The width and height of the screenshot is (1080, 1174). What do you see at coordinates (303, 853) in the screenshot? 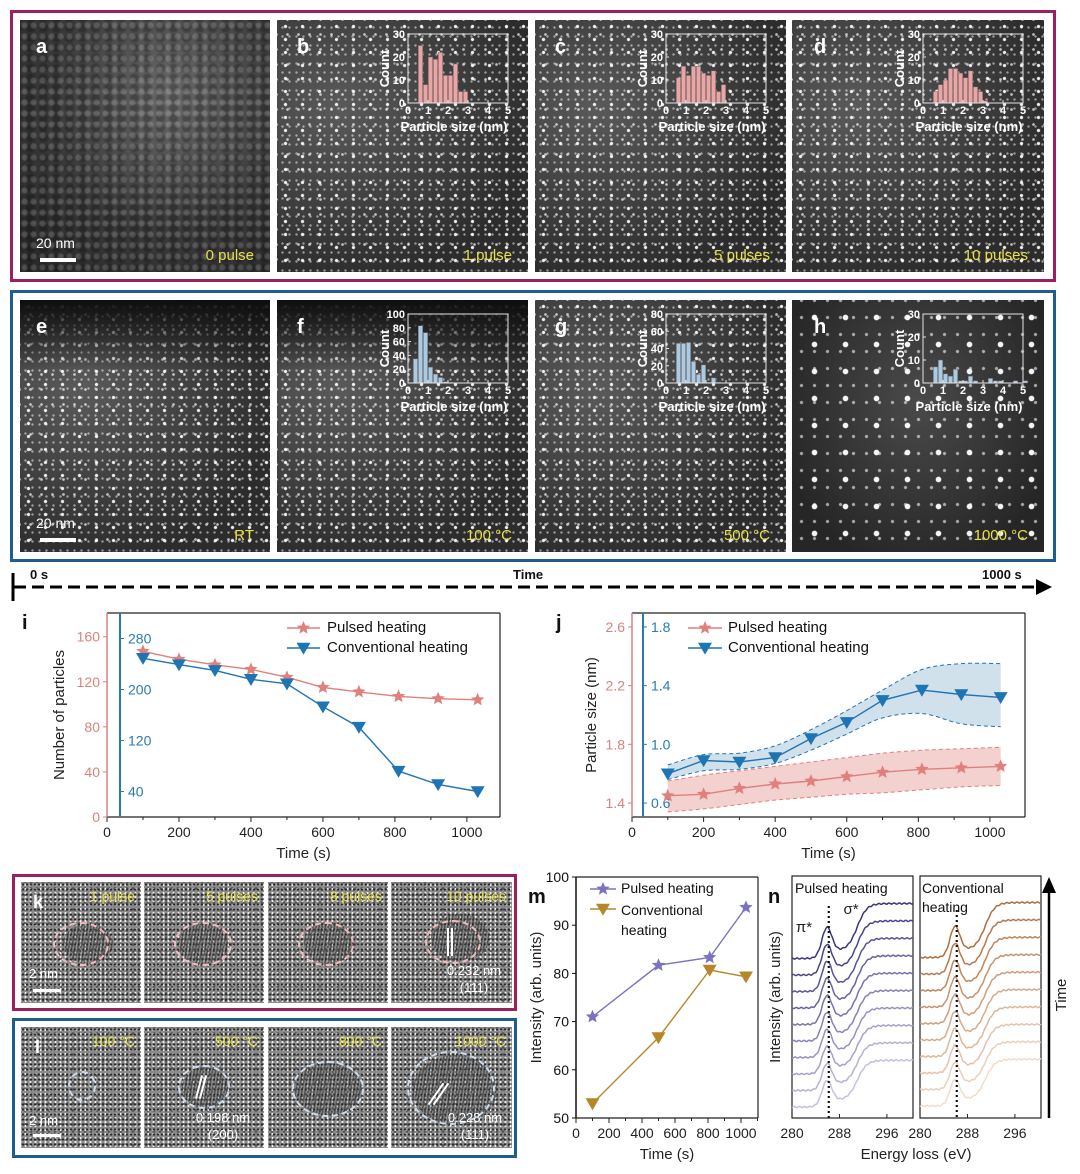
I see `x-axis-label: Time (s)` at bounding box center [303, 853].